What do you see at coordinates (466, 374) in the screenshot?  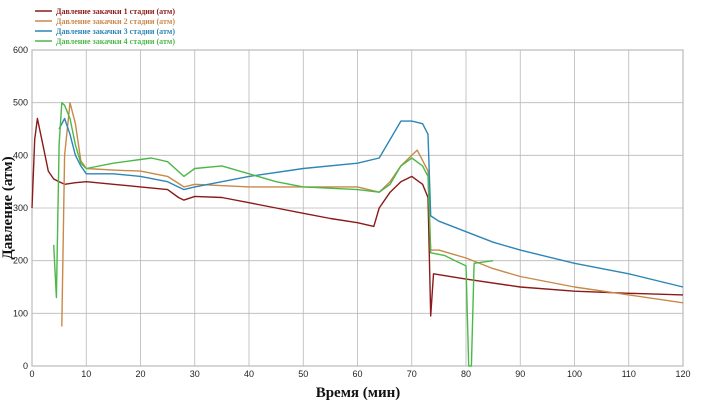 I see `x-tick-label: 80` at bounding box center [466, 374].